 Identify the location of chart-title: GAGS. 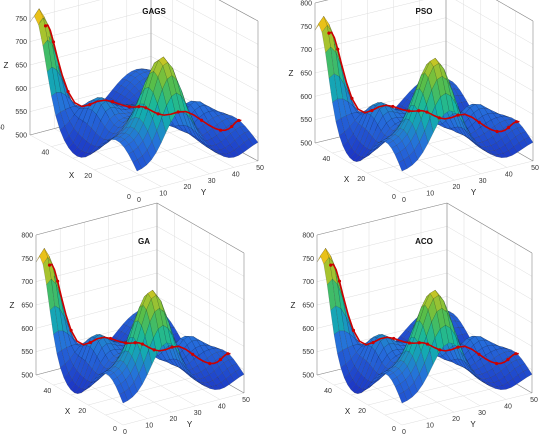
(154, 11).